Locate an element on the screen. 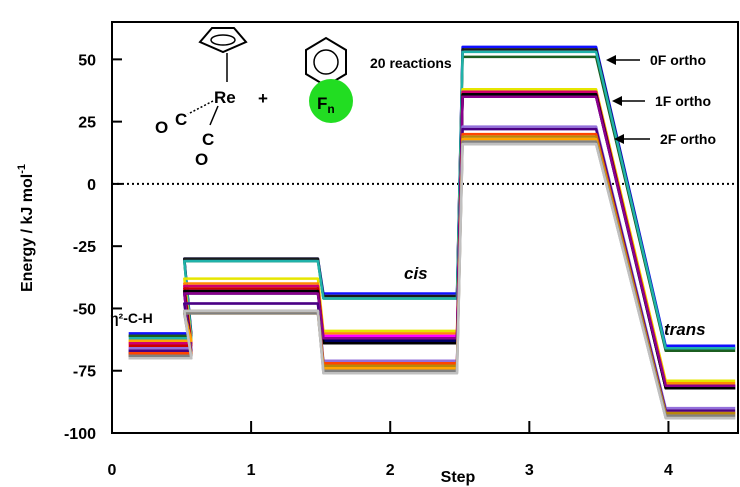 The width and height of the screenshot is (740, 487). cp-ring-icon is located at coordinates (223, 40).